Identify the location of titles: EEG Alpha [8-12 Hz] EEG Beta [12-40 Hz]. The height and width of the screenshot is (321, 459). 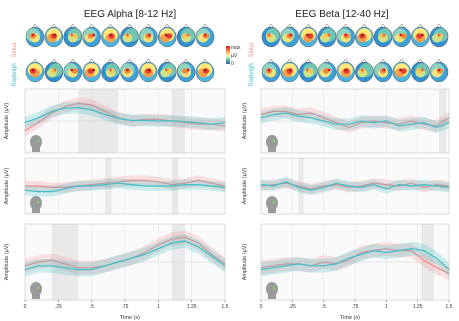
(236, 14).